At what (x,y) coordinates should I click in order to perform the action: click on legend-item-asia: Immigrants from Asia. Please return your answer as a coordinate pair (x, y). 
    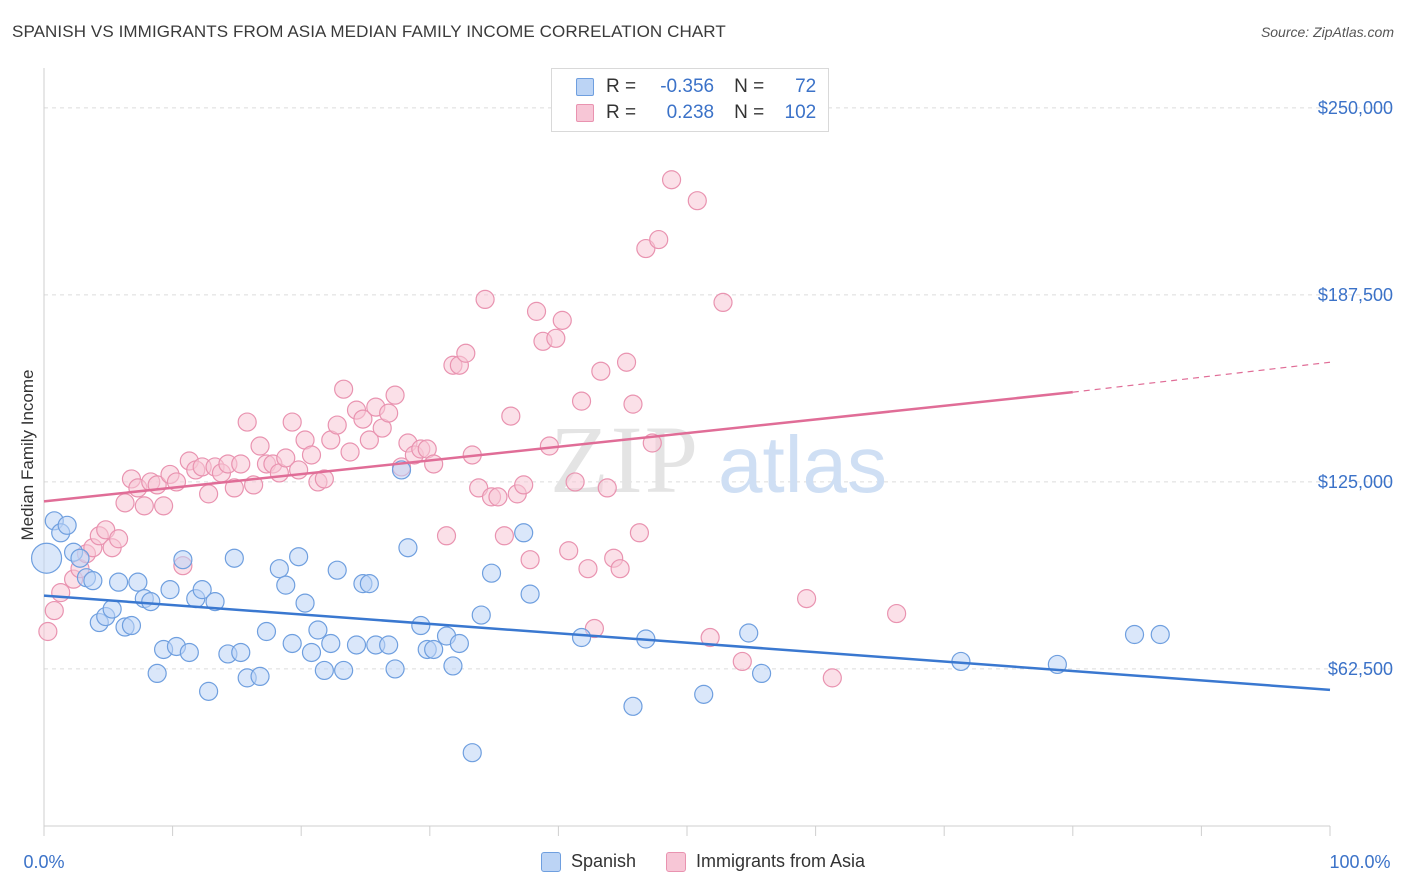
    Looking at the image, I should click on (765, 861).